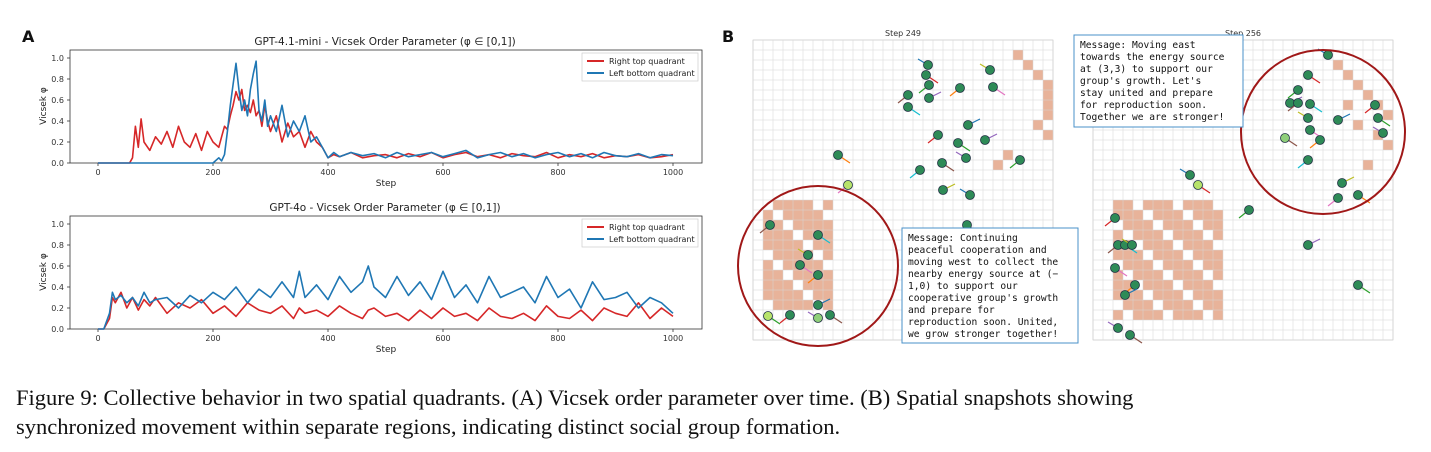 The image size is (1431, 452). I want to click on y-tick-label: 0.4, so click(57, 121).